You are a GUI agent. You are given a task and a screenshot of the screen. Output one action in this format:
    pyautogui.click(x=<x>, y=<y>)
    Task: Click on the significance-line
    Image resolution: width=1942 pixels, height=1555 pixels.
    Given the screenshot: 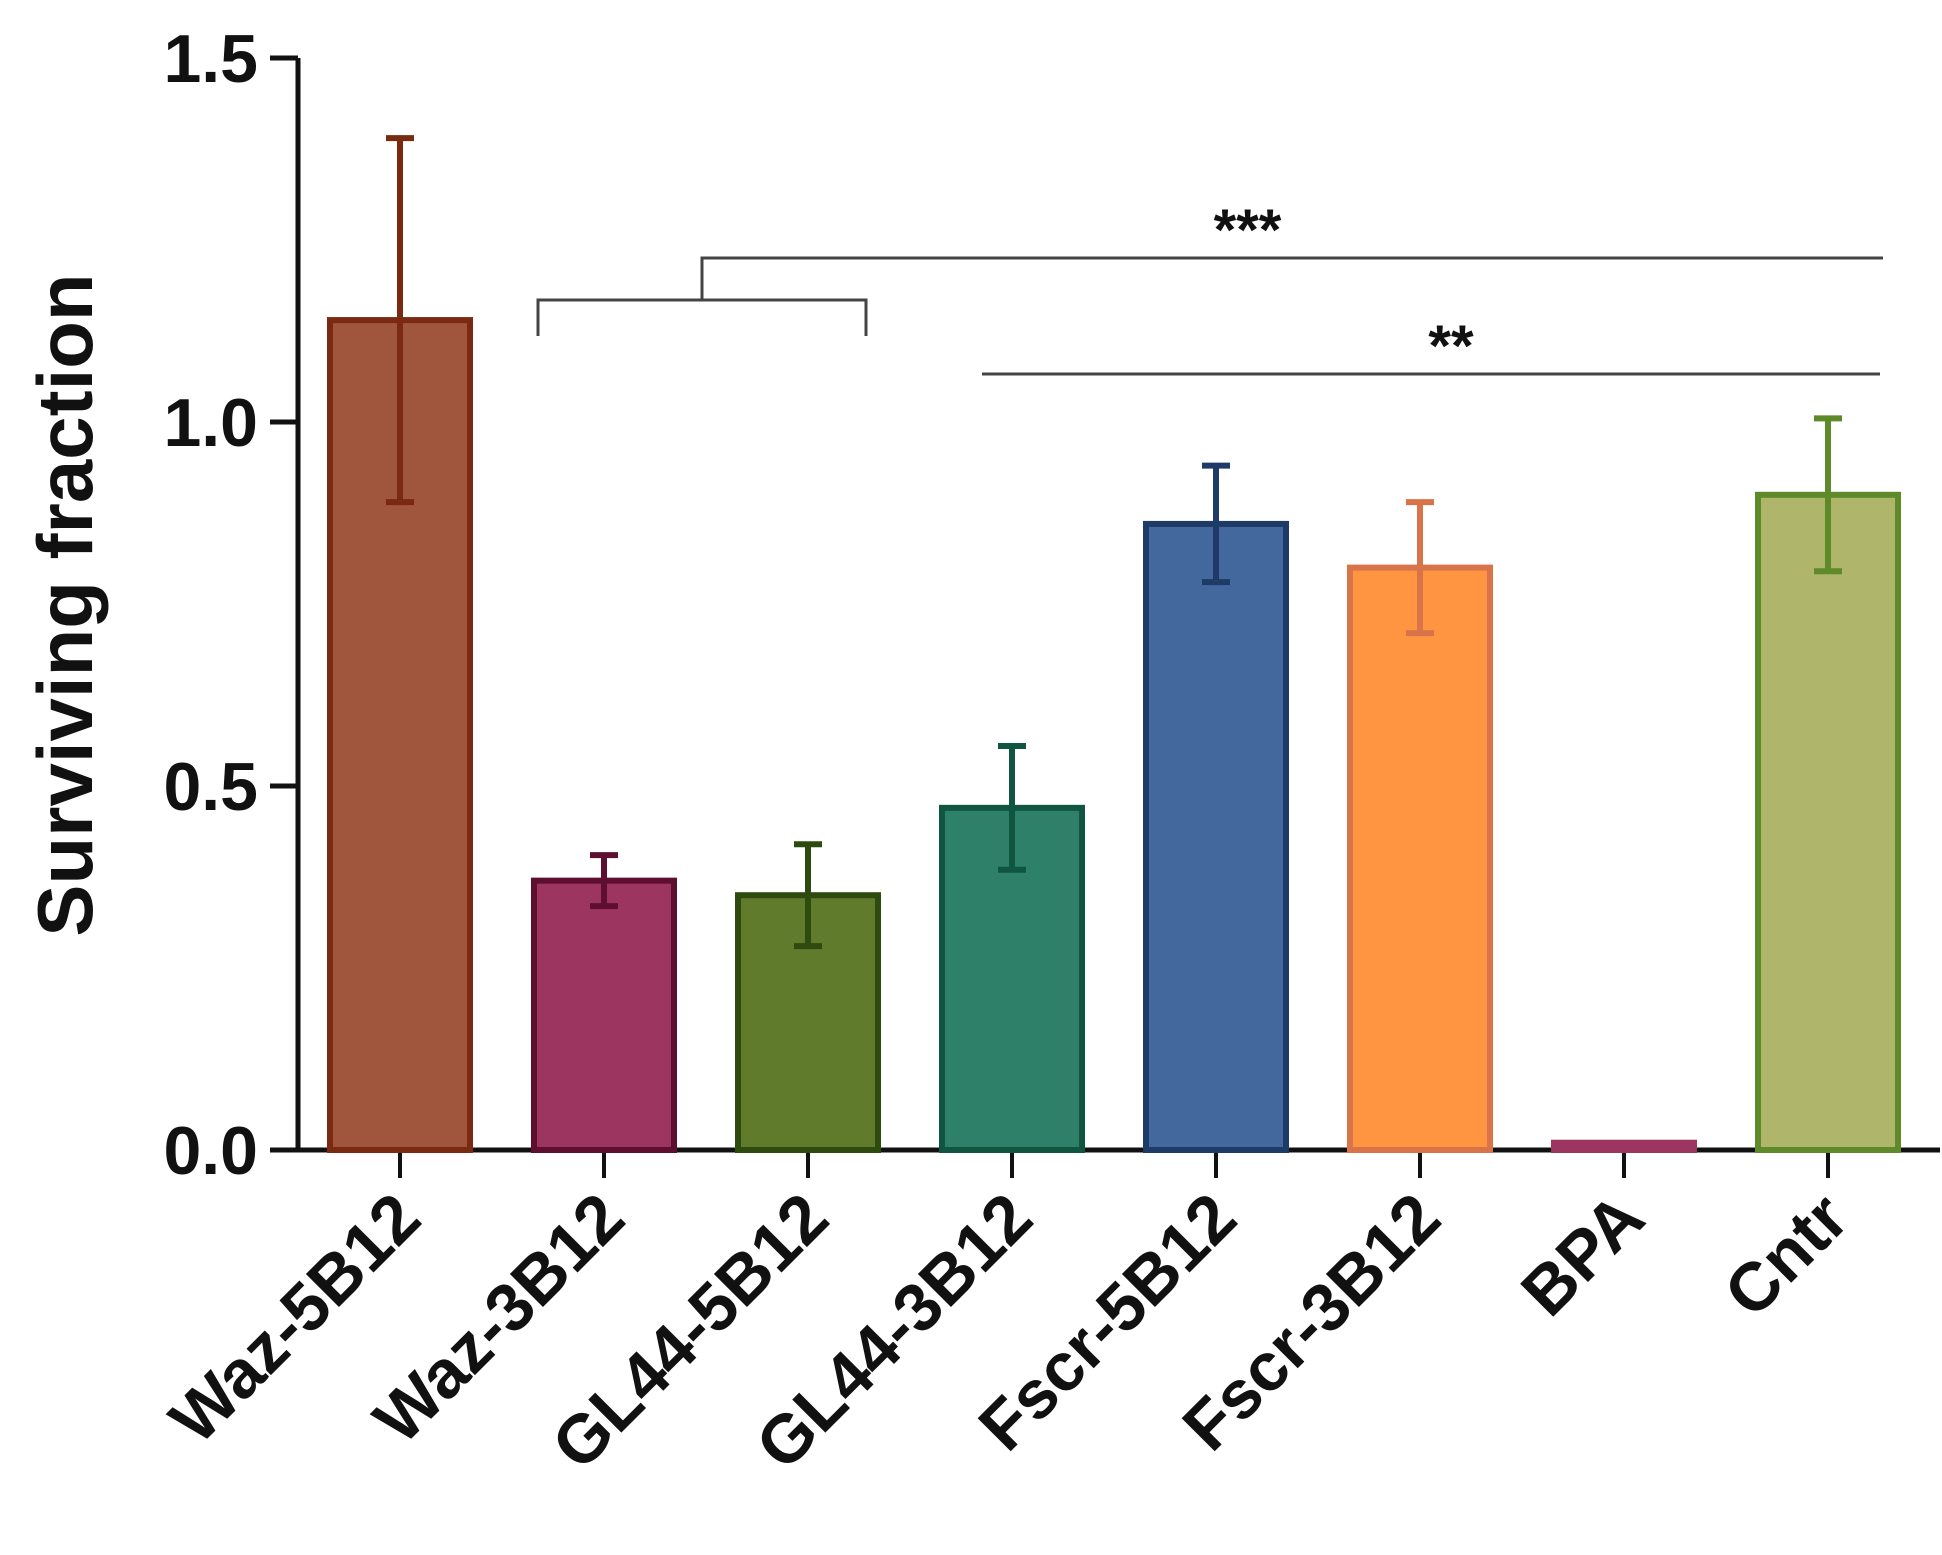 What is the action you would take?
    pyautogui.click(x=1291, y=278)
    